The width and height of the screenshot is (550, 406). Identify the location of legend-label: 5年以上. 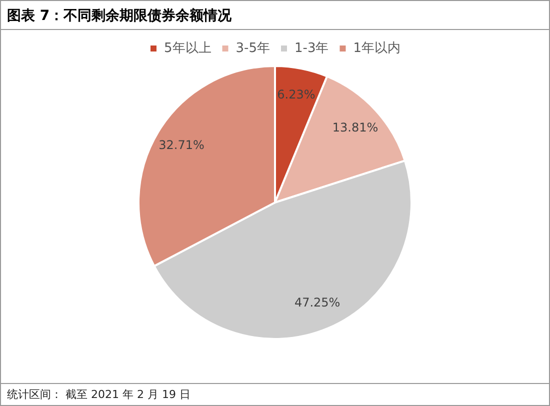
(188, 48).